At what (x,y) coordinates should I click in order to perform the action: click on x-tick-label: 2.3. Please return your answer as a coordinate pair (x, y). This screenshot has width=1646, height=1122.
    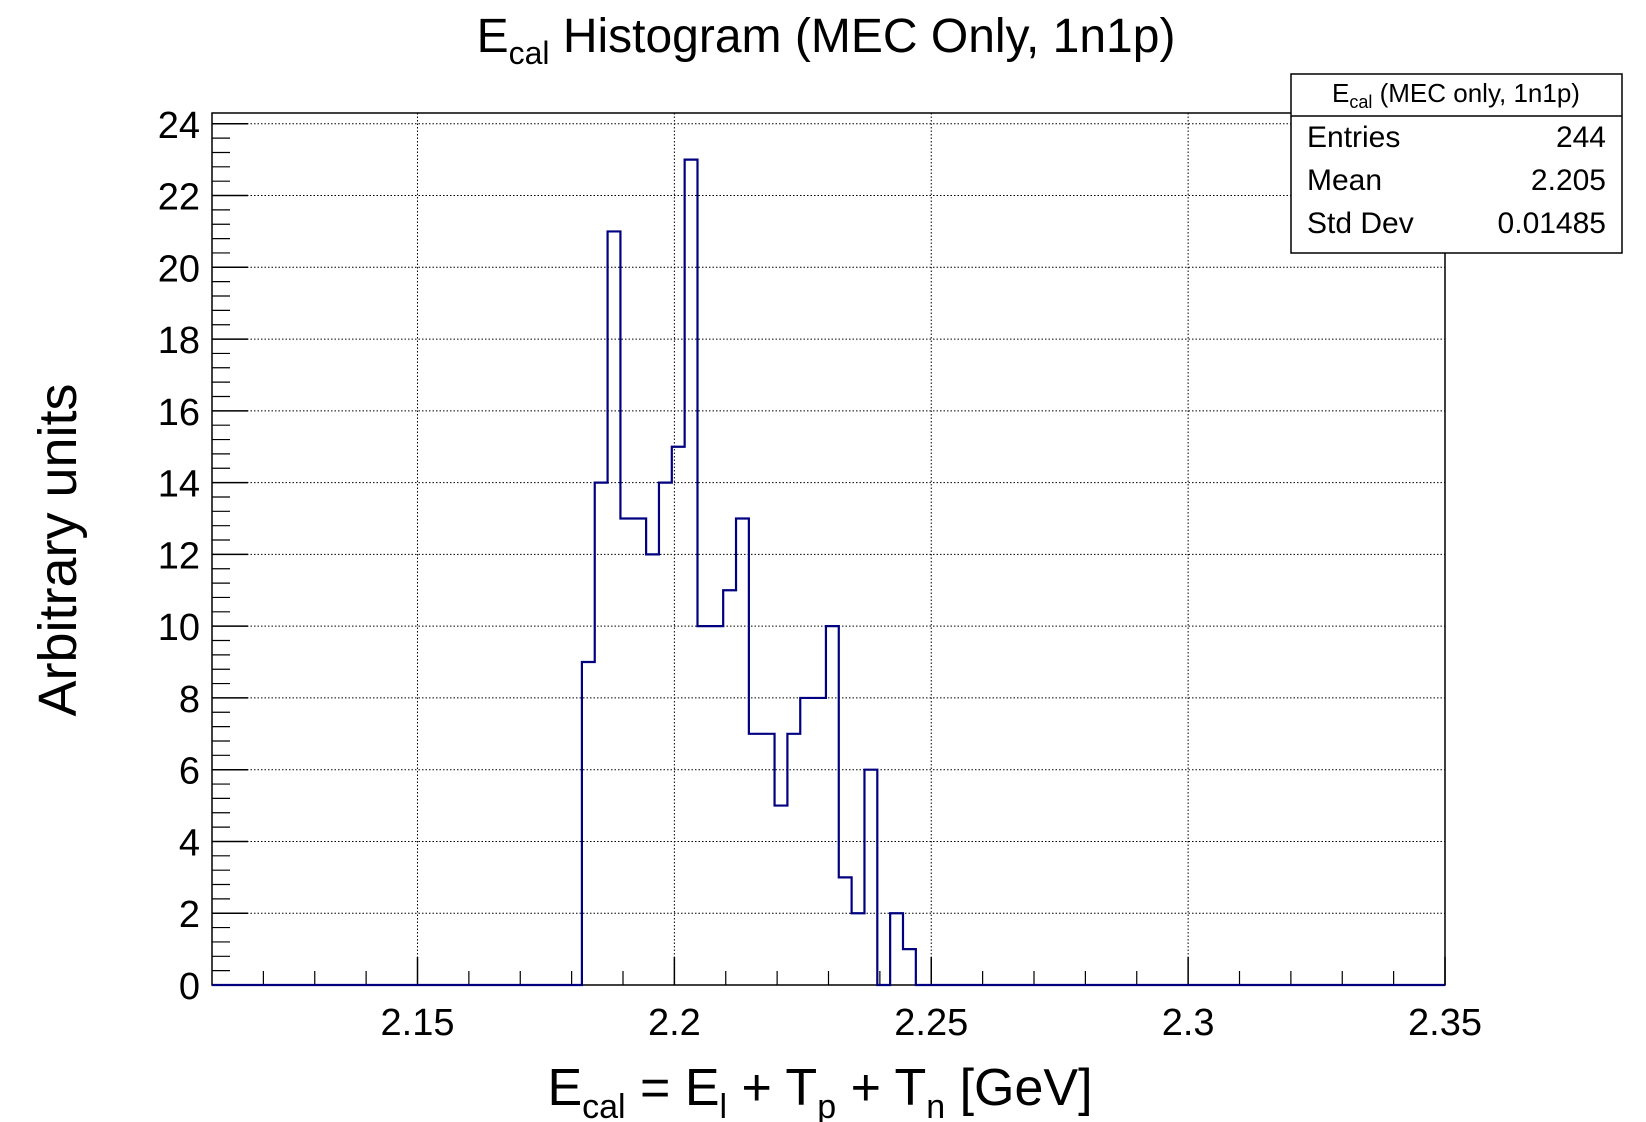
    Looking at the image, I should click on (1188, 1023).